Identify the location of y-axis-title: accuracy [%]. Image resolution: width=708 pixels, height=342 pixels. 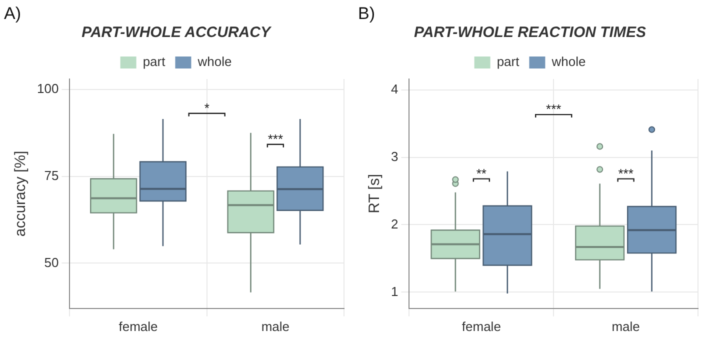
(21, 193).